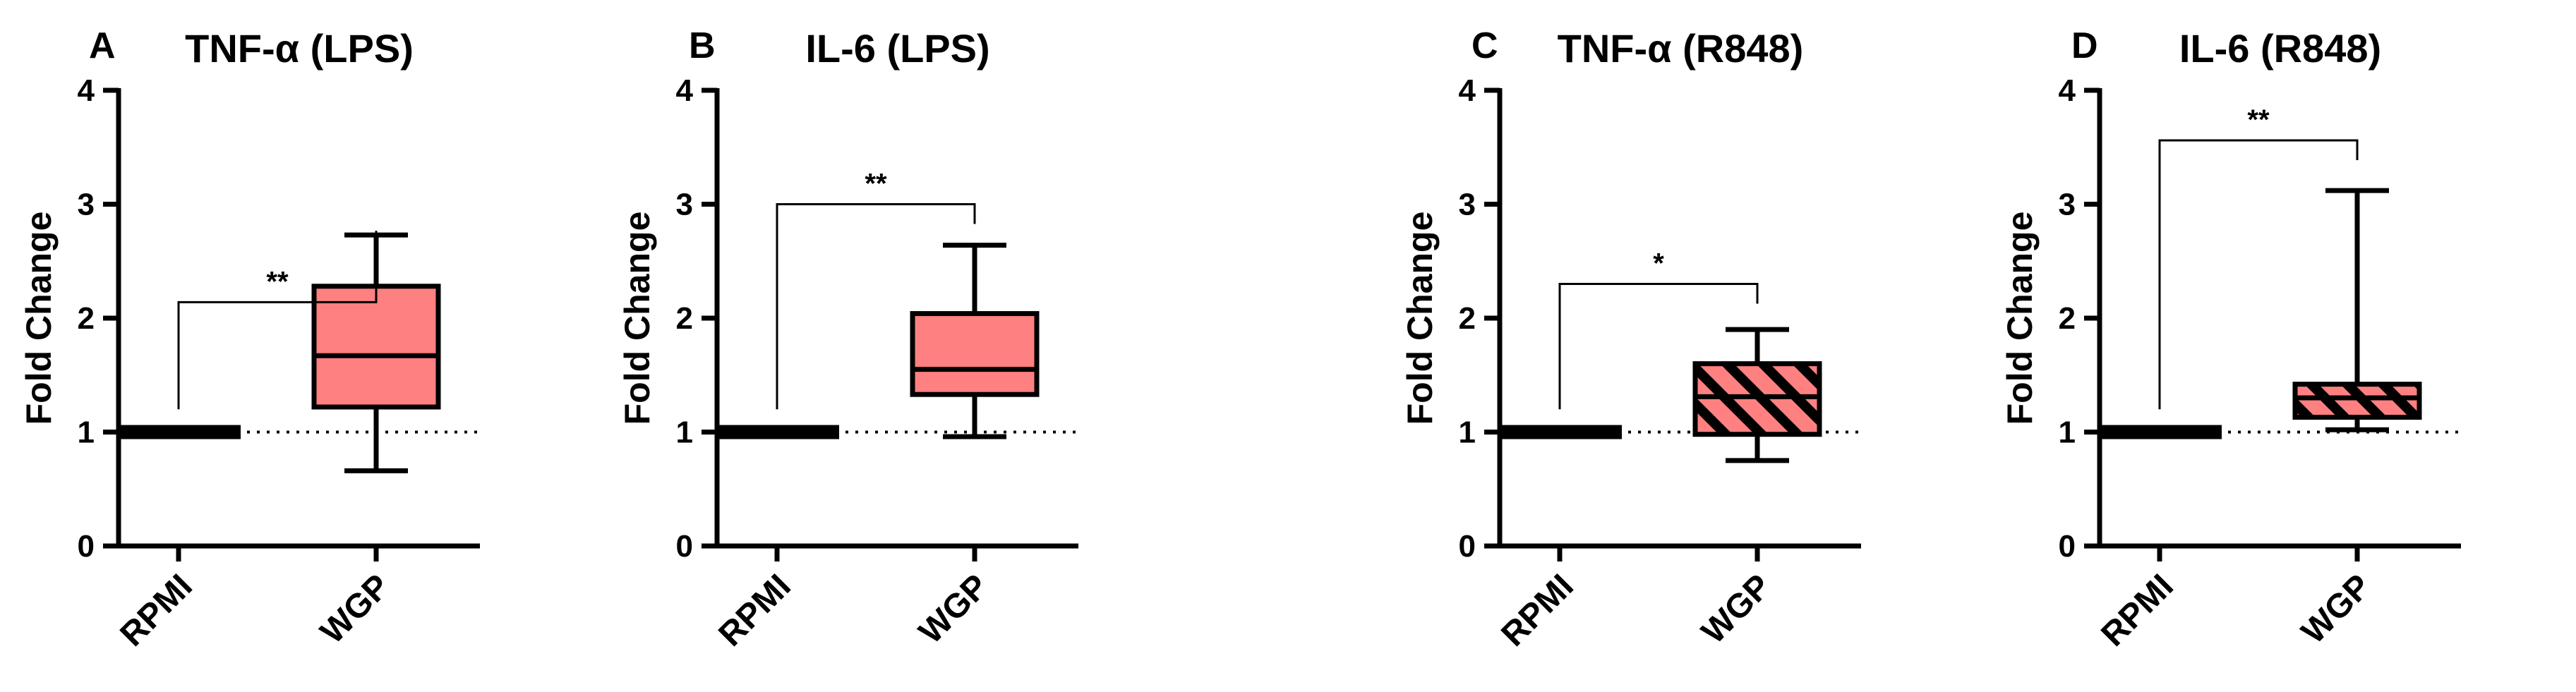 The height and width of the screenshot is (692, 2576). I want to click on plot-area: *, so click(1679, 318).